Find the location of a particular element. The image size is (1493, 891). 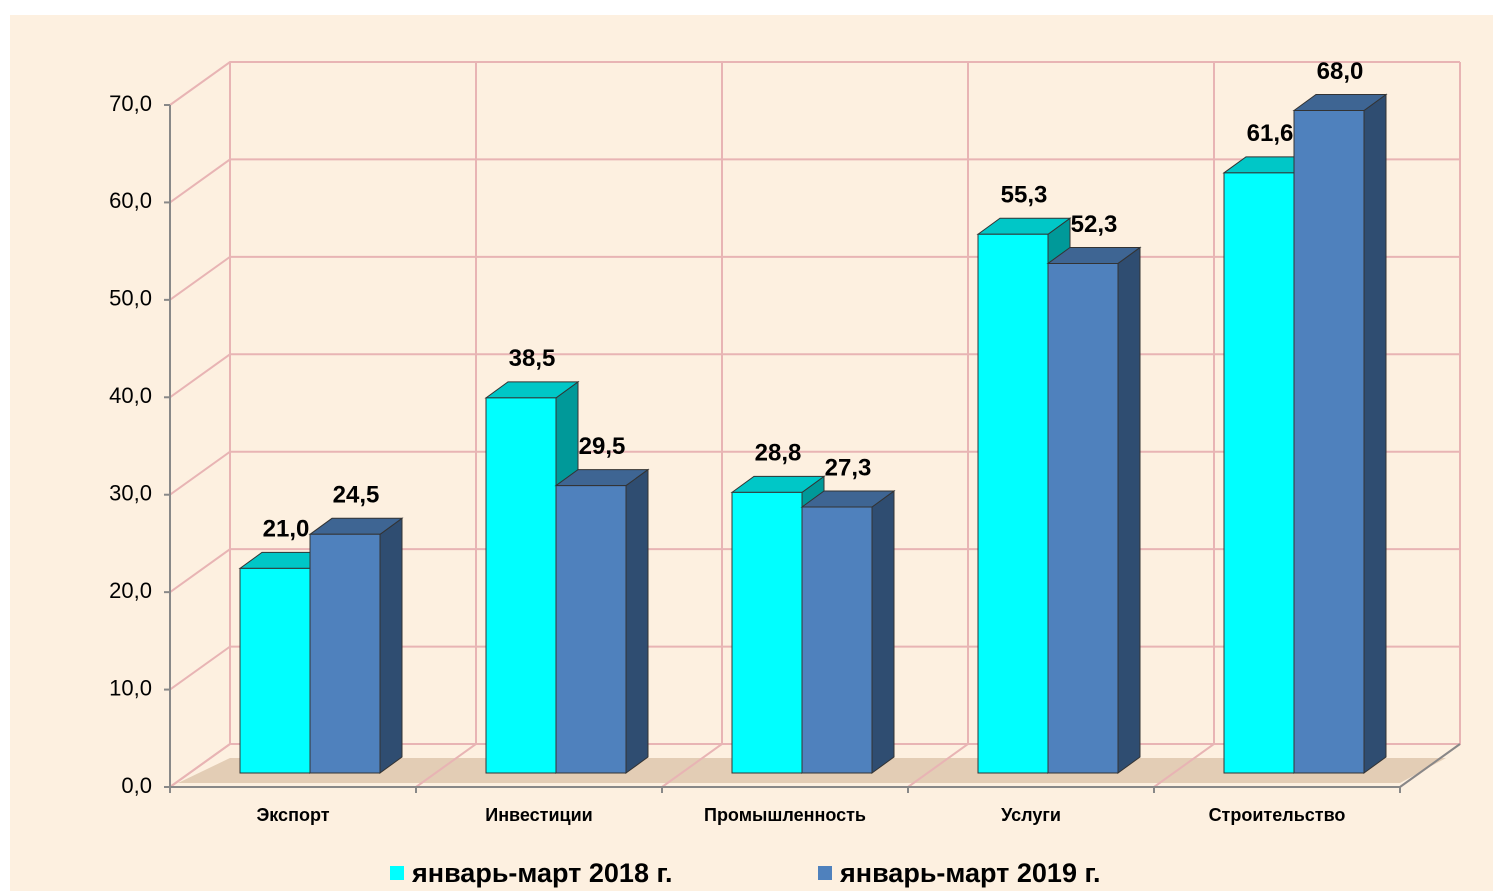

y-tick-label: 30,0 is located at coordinates (130, 493).